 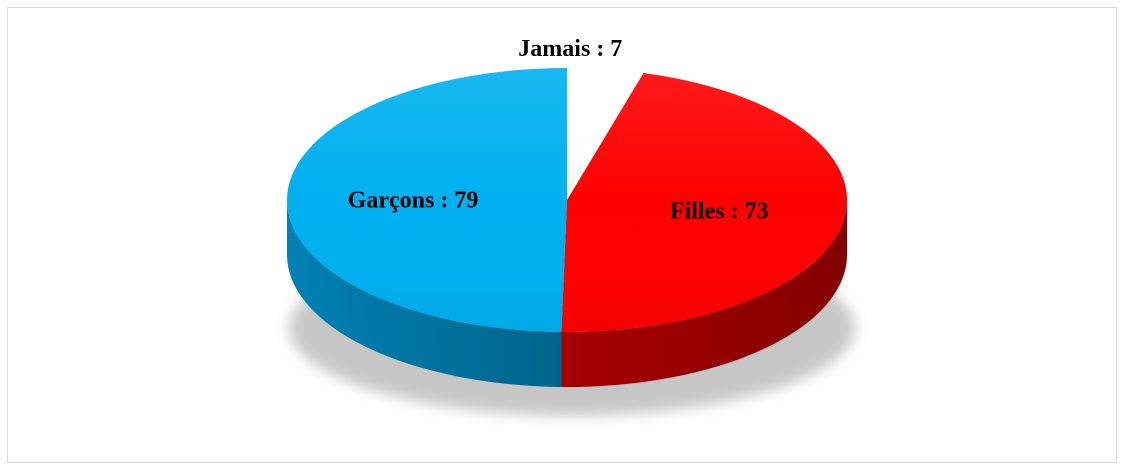 I want to click on label-gar-ons: Garçons : 79, so click(x=413, y=200).